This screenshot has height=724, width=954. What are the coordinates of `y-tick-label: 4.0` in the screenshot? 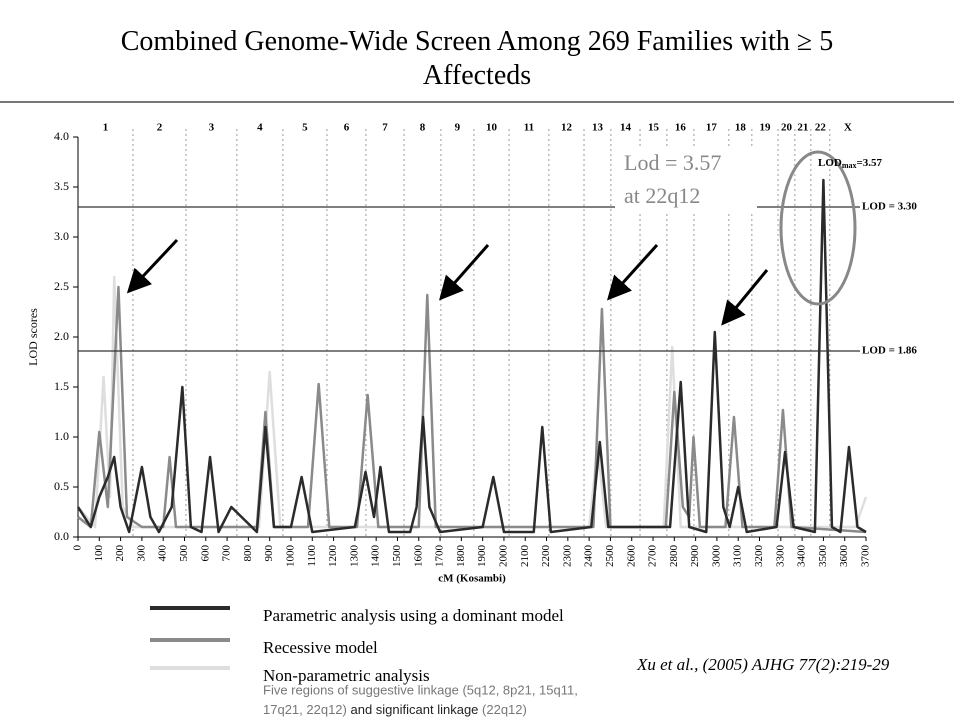 It's located at (61, 136).